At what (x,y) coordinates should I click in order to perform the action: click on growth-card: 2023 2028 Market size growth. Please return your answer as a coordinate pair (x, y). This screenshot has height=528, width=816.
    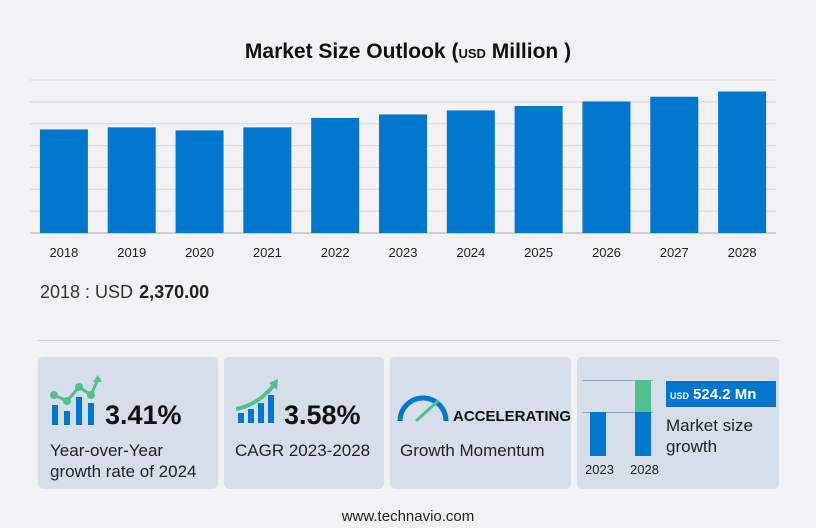
    Looking at the image, I should click on (678, 423).